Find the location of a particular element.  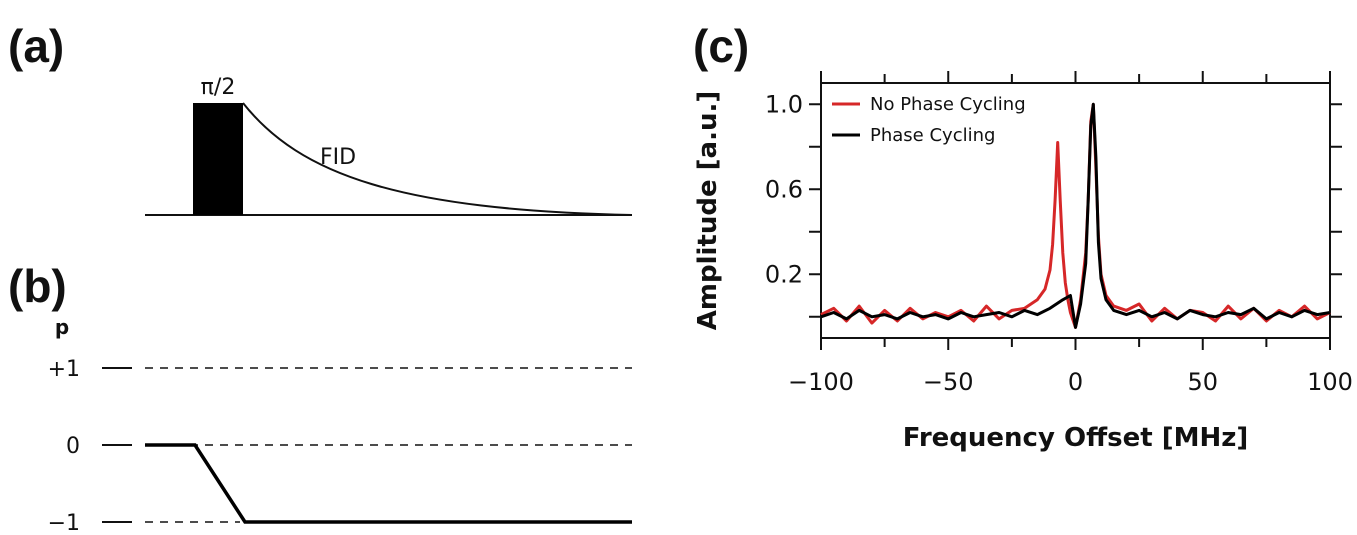

y-tick-label: 0.6 is located at coordinates (784, 189).